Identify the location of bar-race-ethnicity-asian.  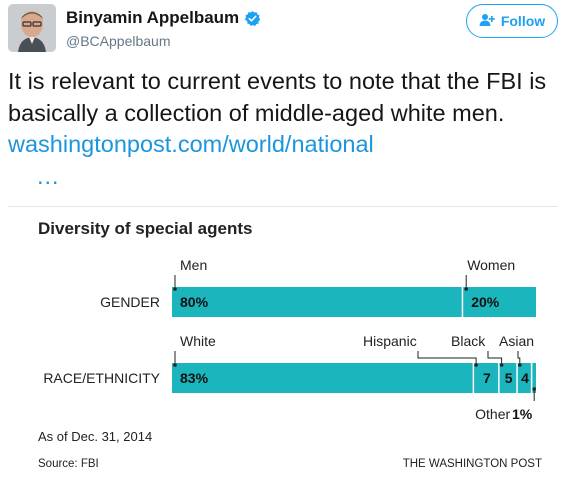
(524, 378).